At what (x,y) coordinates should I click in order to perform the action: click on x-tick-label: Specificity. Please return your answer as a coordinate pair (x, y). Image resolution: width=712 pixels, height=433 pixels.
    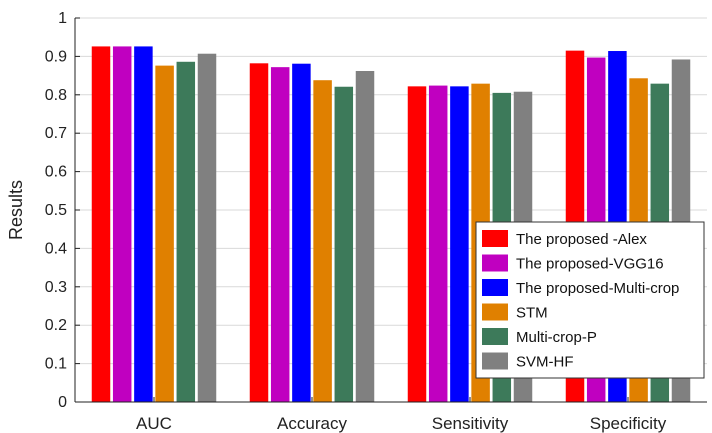
    Looking at the image, I should click on (628, 423).